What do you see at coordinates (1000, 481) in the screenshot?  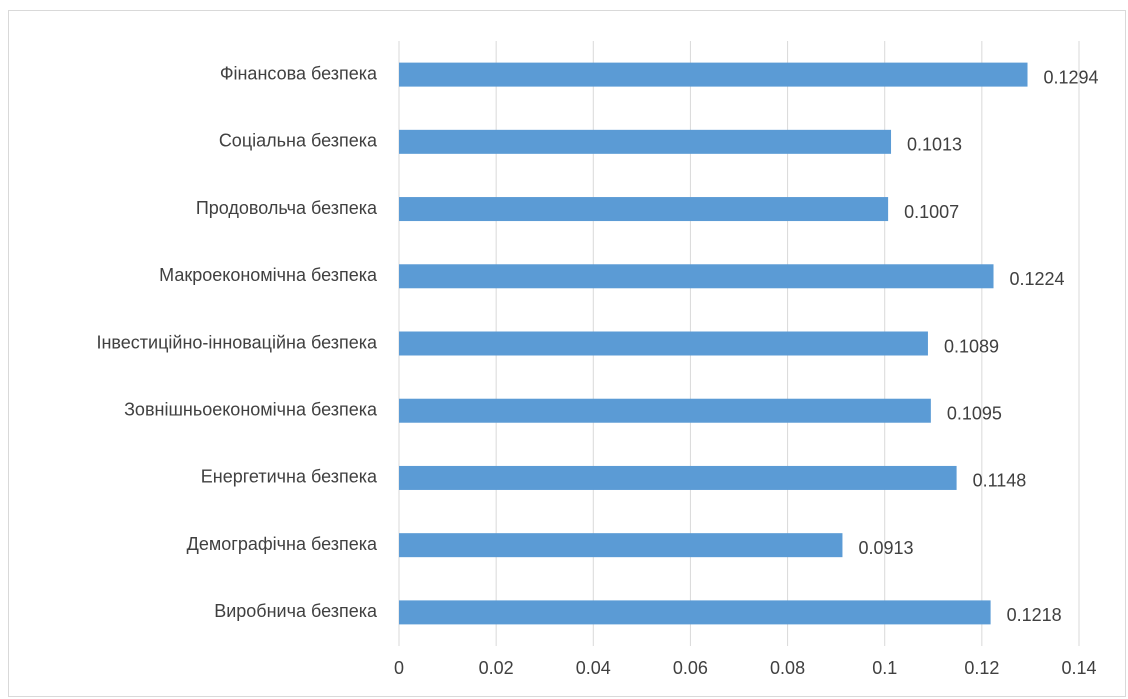 I see `data-label: 0.1148` at bounding box center [1000, 481].